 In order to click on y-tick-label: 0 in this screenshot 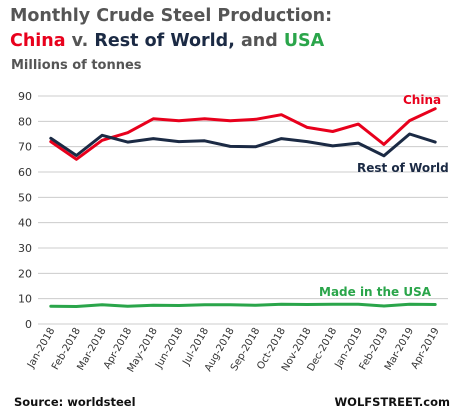, I will do `click(28, 324)`.